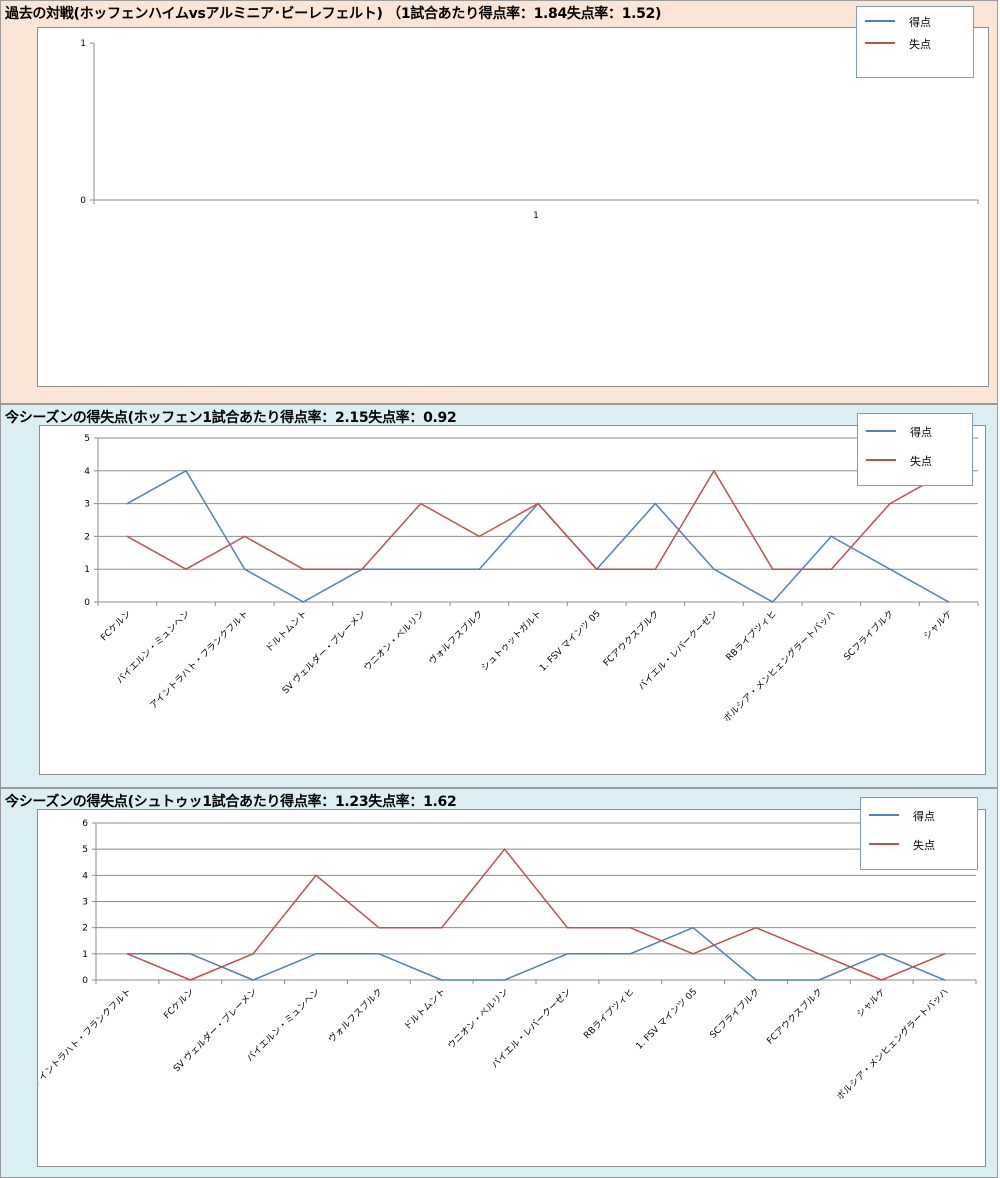 The width and height of the screenshot is (1000, 1178). Describe the element at coordinates (511, 640) in the screenshot. I see `x-tick-label: シュトゥットガルト` at that location.